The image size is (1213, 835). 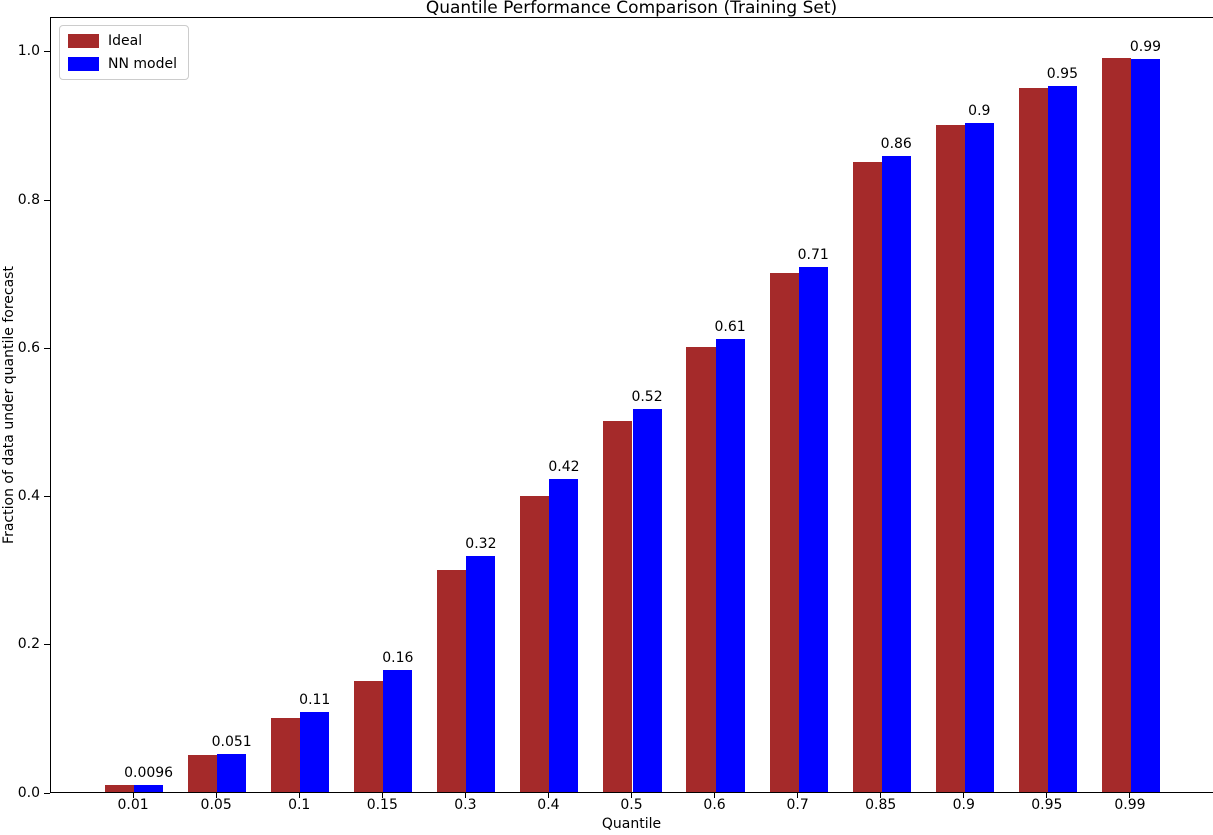 What do you see at coordinates (83, 41) in the screenshot?
I see `legend-swatch-ideal-icon` at bounding box center [83, 41].